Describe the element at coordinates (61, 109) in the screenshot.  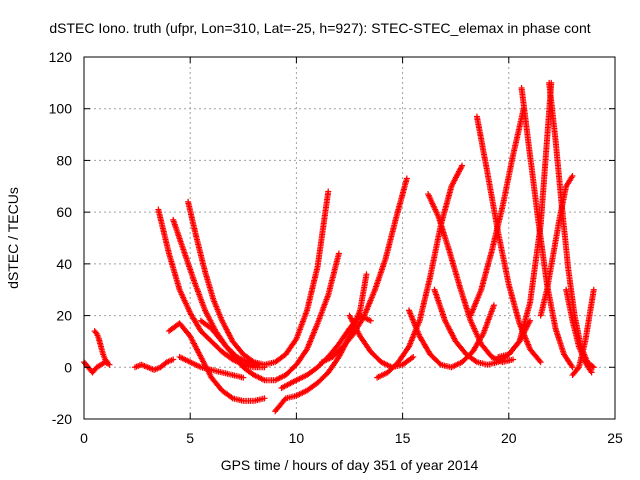
I see `y-tick-label: 100` at that location.